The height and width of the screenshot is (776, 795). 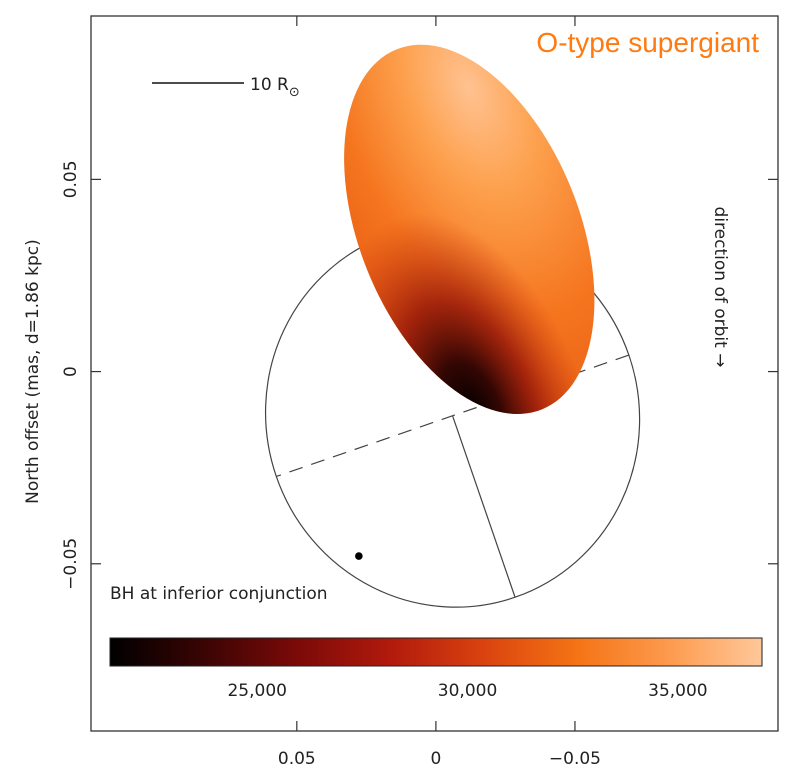 What do you see at coordinates (256, 691) in the screenshot?
I see `colorbar-tick-label: 25,000` at bounding box center [256, 691].